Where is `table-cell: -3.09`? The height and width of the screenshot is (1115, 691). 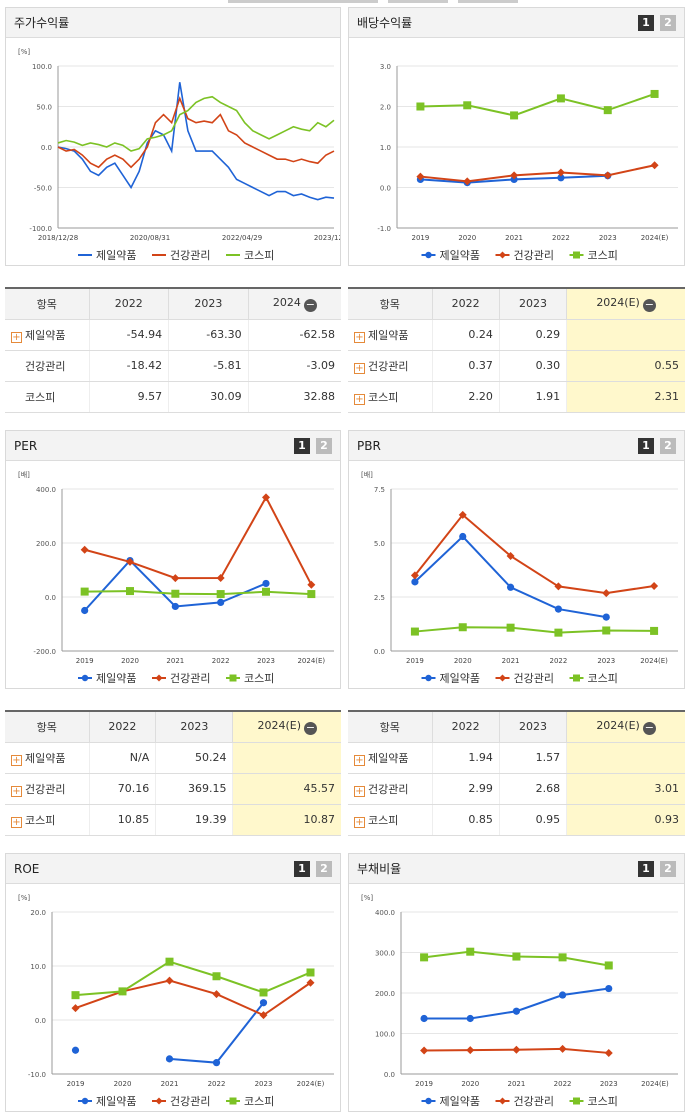 table-cell: -3.09 is located at coordinates (294, 366).